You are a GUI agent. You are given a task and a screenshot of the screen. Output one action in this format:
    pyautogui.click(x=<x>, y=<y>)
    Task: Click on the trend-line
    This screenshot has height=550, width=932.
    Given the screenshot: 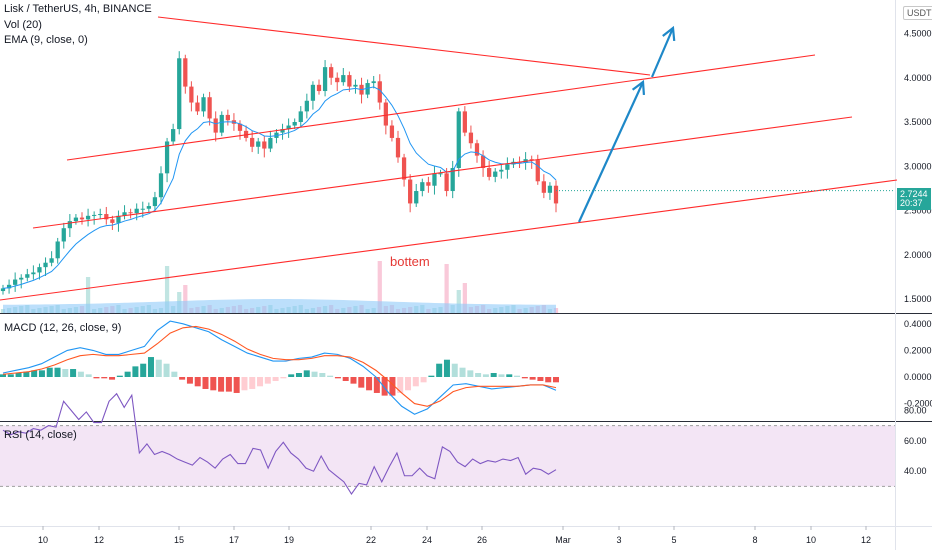 What is the action you would take?
    pyautogui.click(x=404, y=46)
    